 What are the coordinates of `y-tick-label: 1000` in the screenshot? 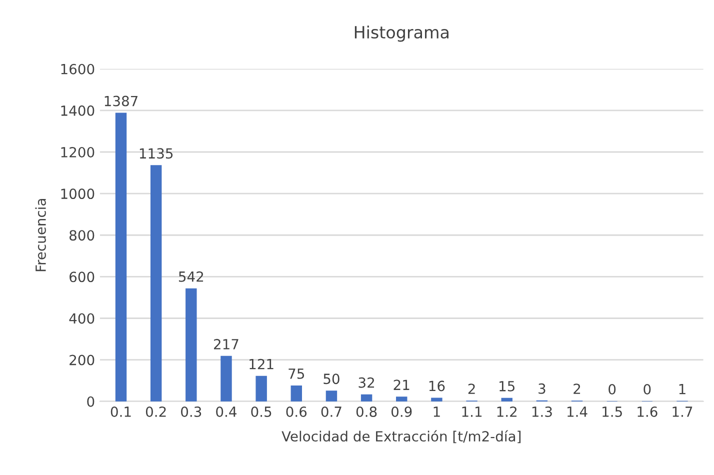 It's located at (77, 194).